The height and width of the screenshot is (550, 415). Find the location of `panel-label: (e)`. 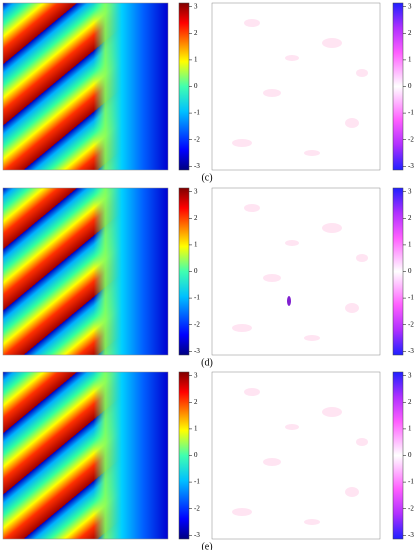

panel-label: (e) is located at coordinates (206, 545).